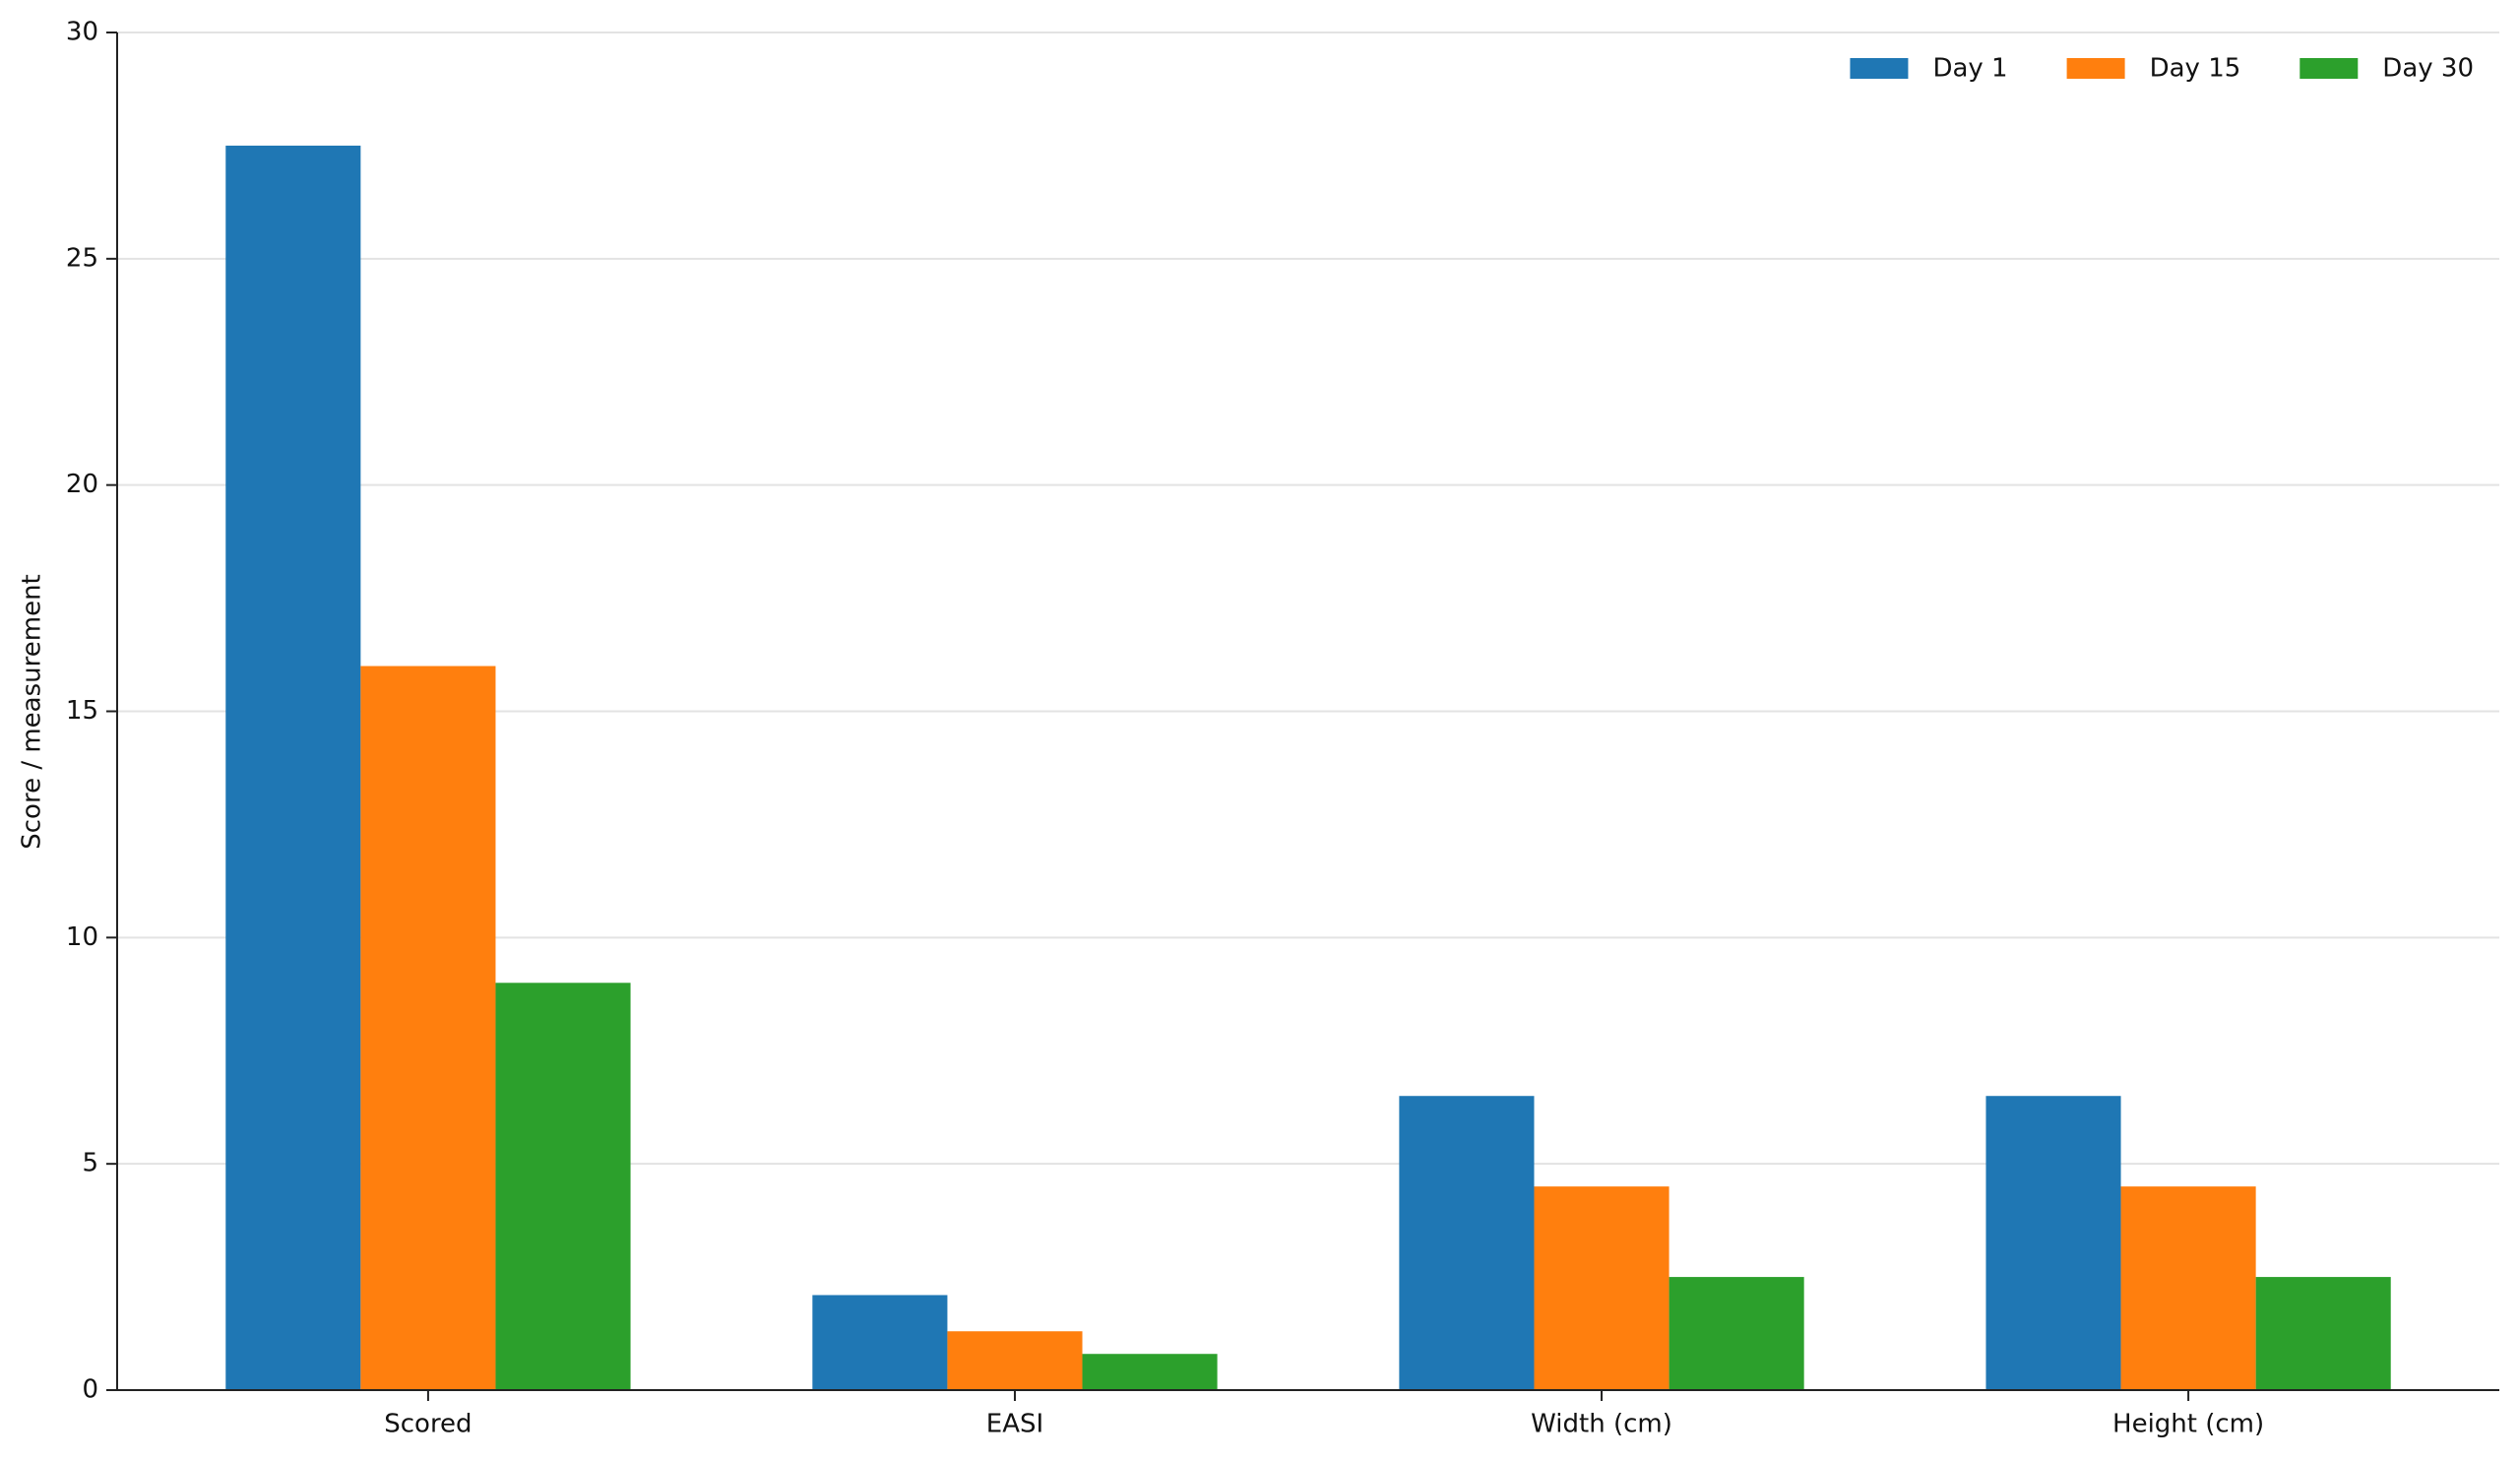 The height and width of the screenshot is (1461, 2520). What do you see at coordinates (82, 484) in the screenshot?
I see `y-tick-label: 20` at bounding box center [82, 484].